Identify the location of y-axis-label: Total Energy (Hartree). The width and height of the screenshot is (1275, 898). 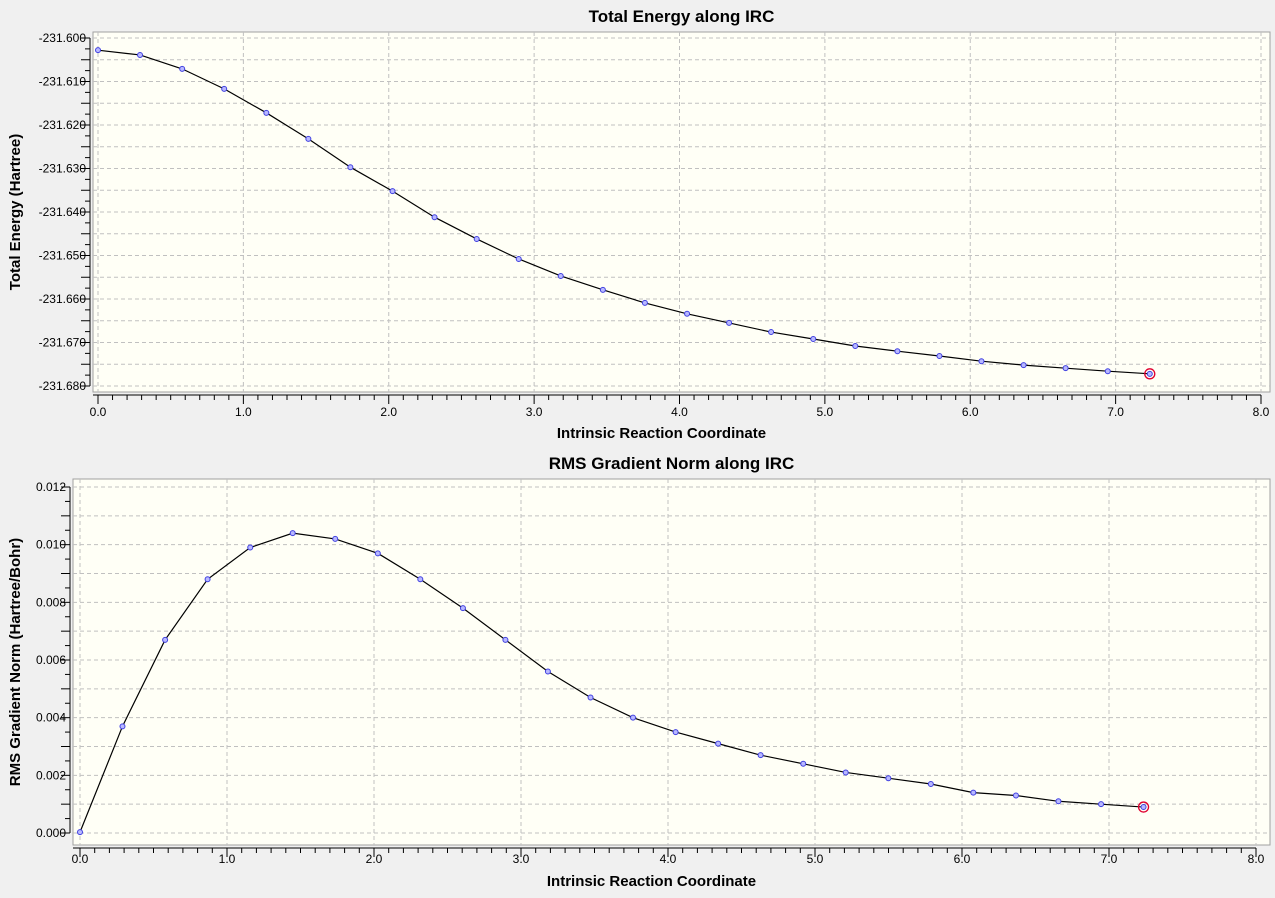
(15, 212).